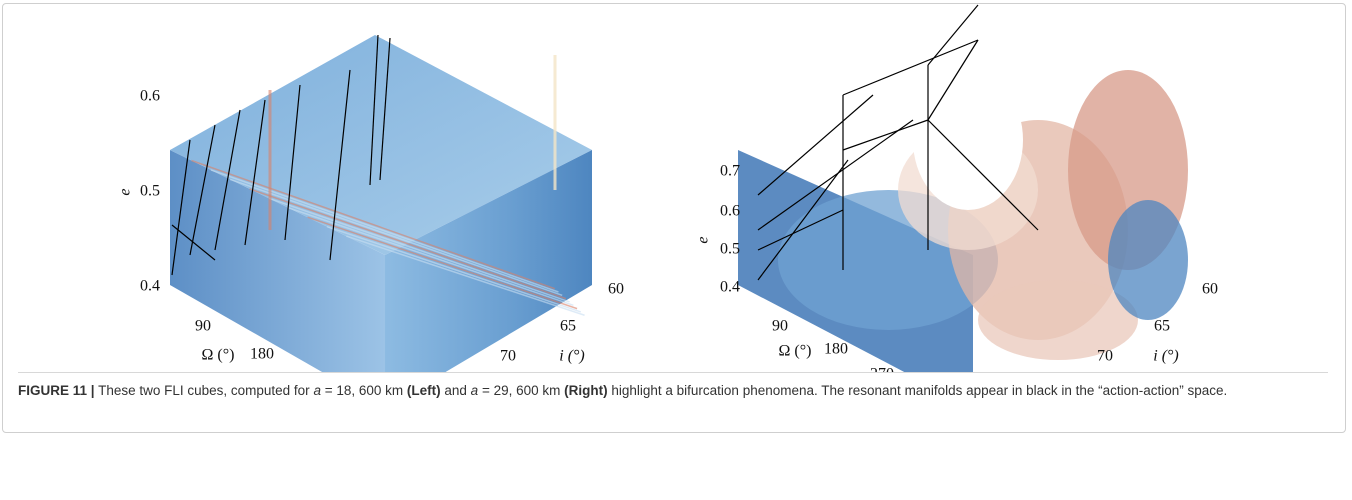  What do you see at coordinates (56, 390) in the screenshot?
I see `figure-label: FIGURE 11 |` at bounding box center [56, 390].